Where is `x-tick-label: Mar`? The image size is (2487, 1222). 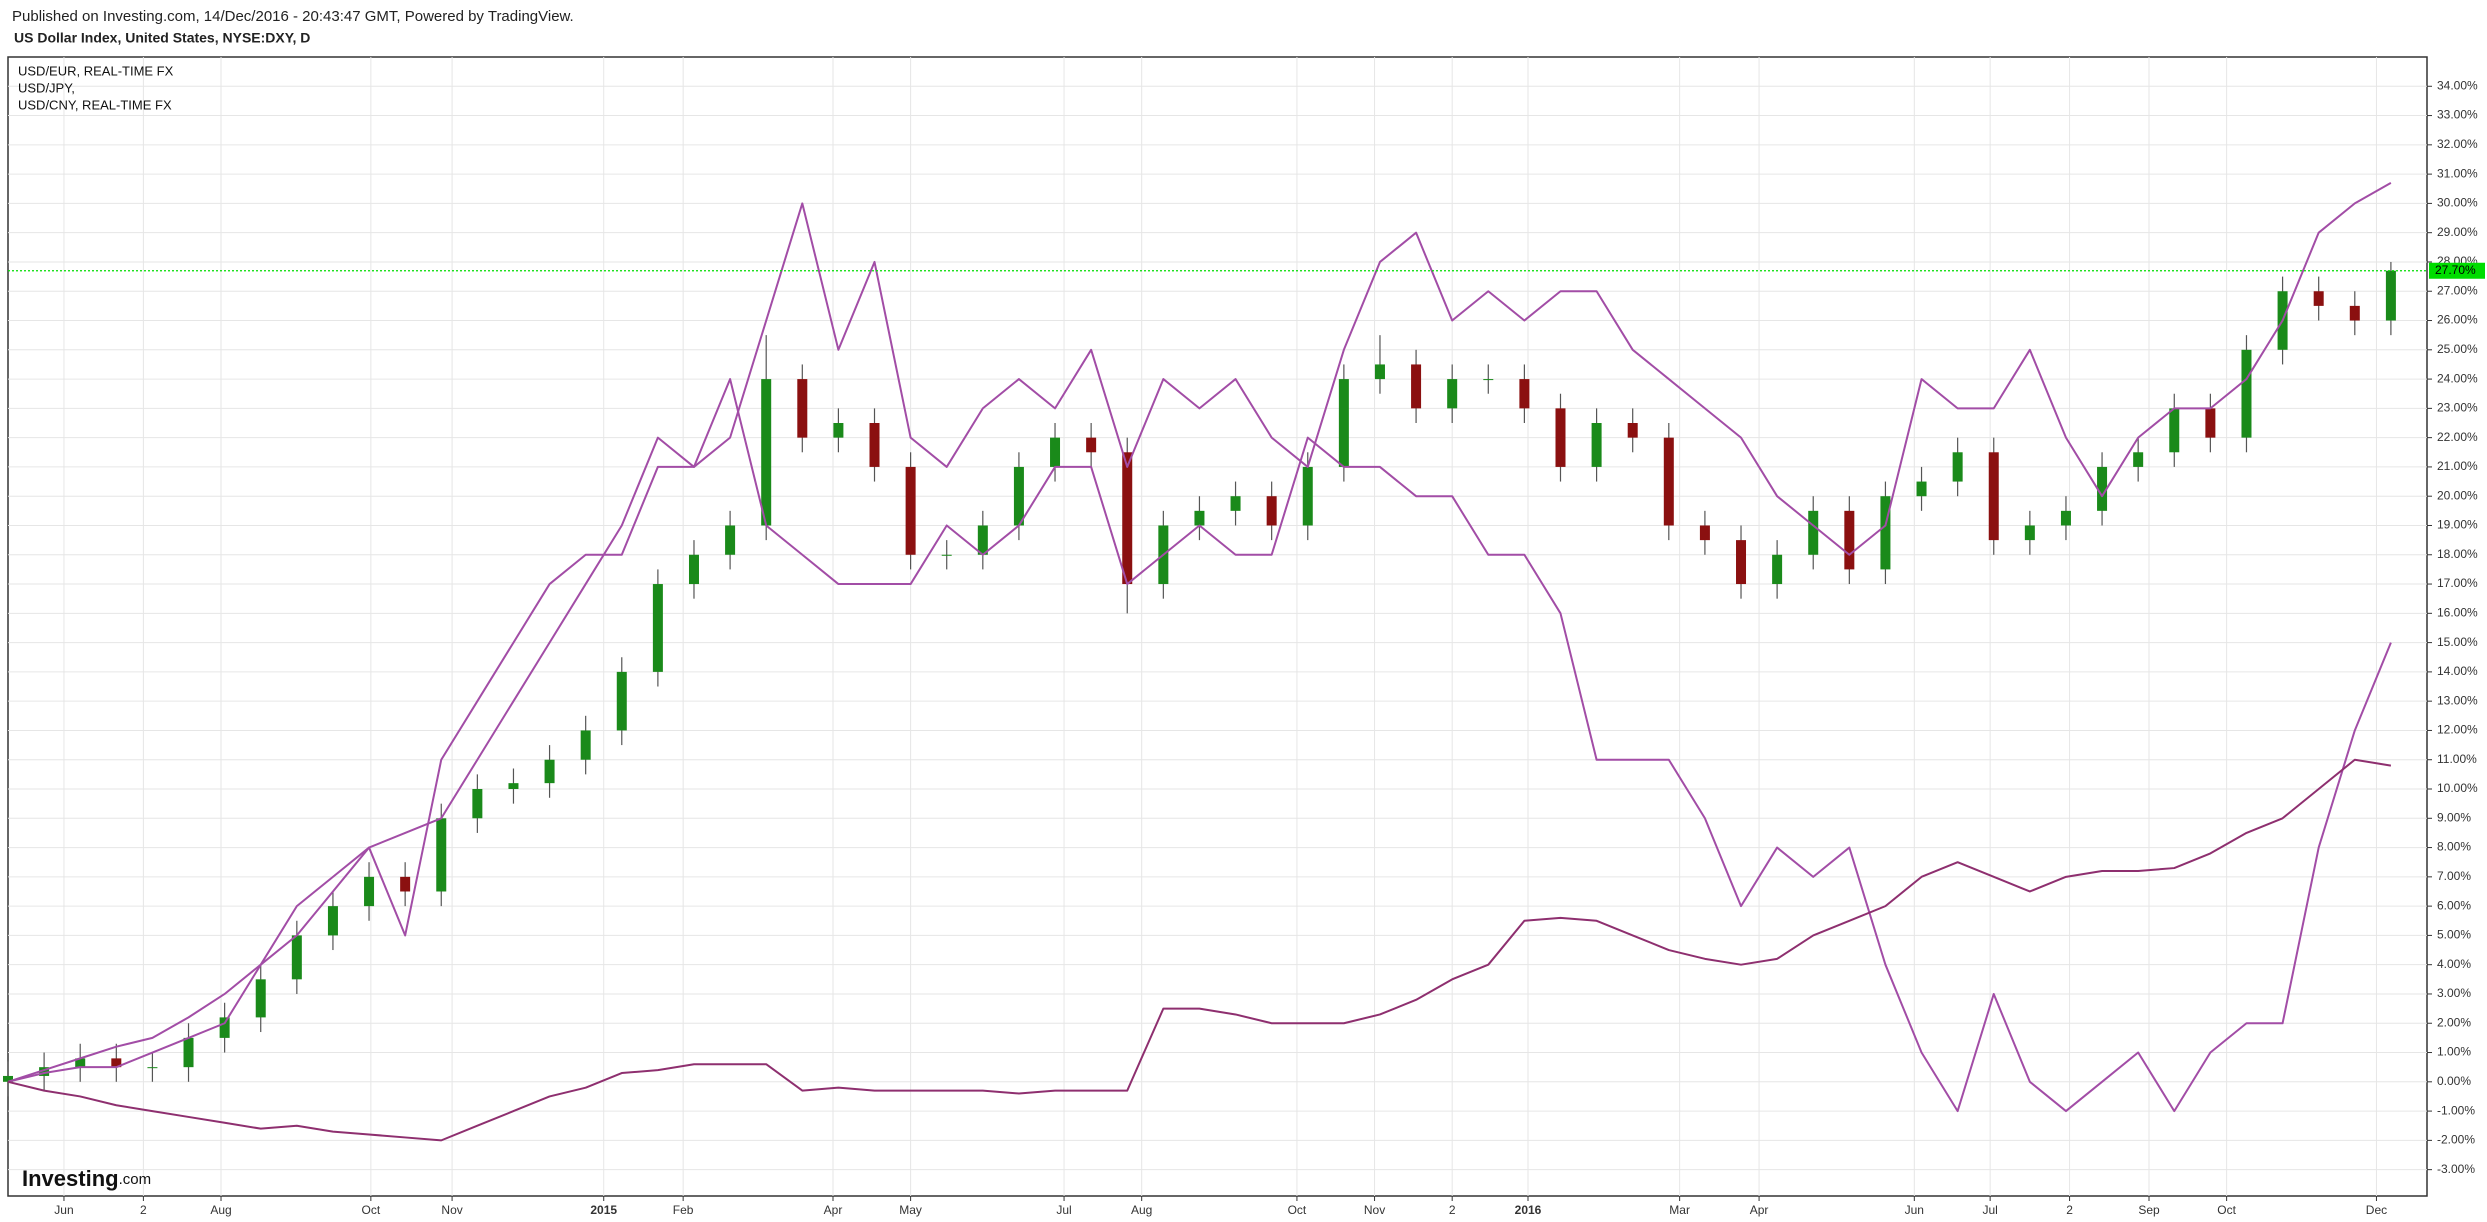 x-tick-label: Mar is located at coordinates (1679, 1210).